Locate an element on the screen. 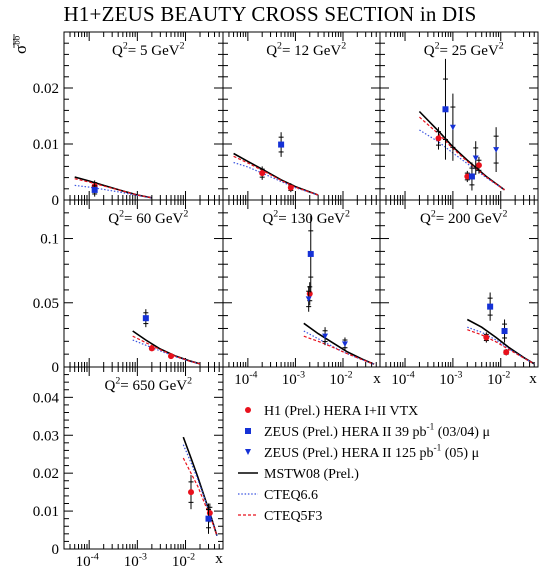 This screenshot has height=572, width=540. q2-value: = 25 is located at coordinates (453, 51).